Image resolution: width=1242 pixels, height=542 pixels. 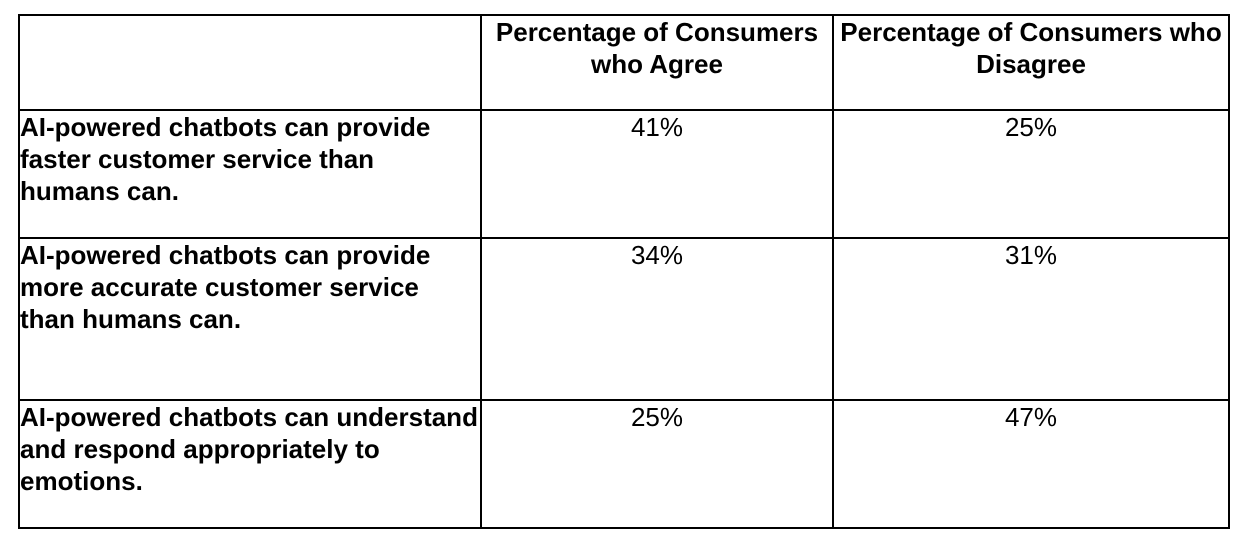 What do you see at coordinates (1031, 62) in the screenshot?
I see `header-disagree: Percentage of Consumers who Disagree` at bounding box center [1031, 62].